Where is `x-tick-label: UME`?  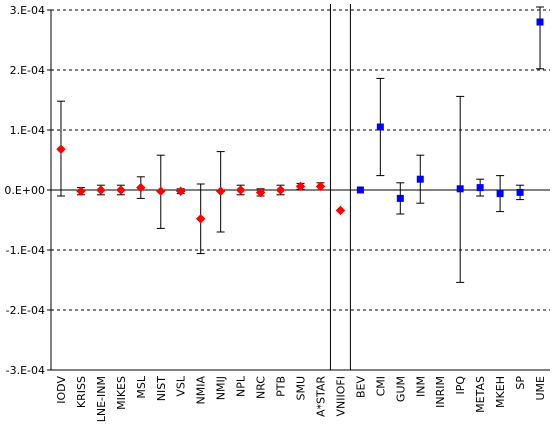 x-tick-label: UME is located at coordinates (540, 388).